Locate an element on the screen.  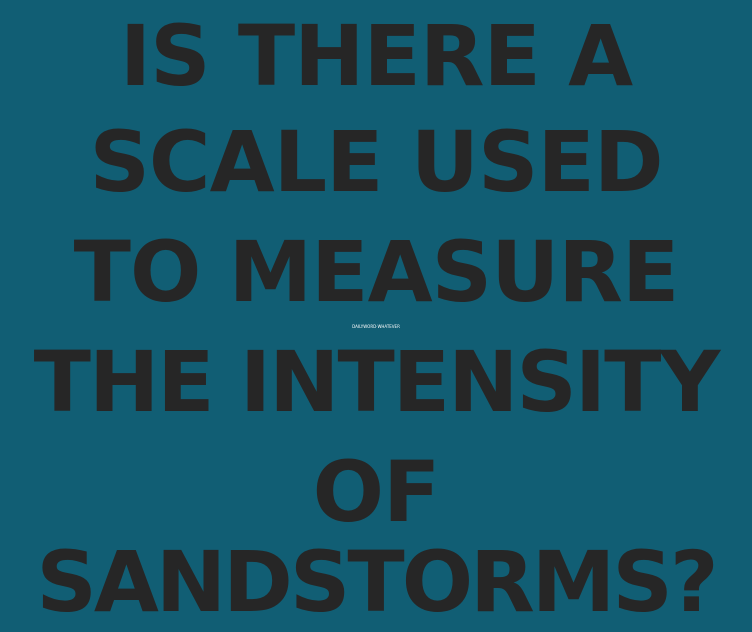
headline-line-4: THE INTENSITY is located at coordinates (377, 382).